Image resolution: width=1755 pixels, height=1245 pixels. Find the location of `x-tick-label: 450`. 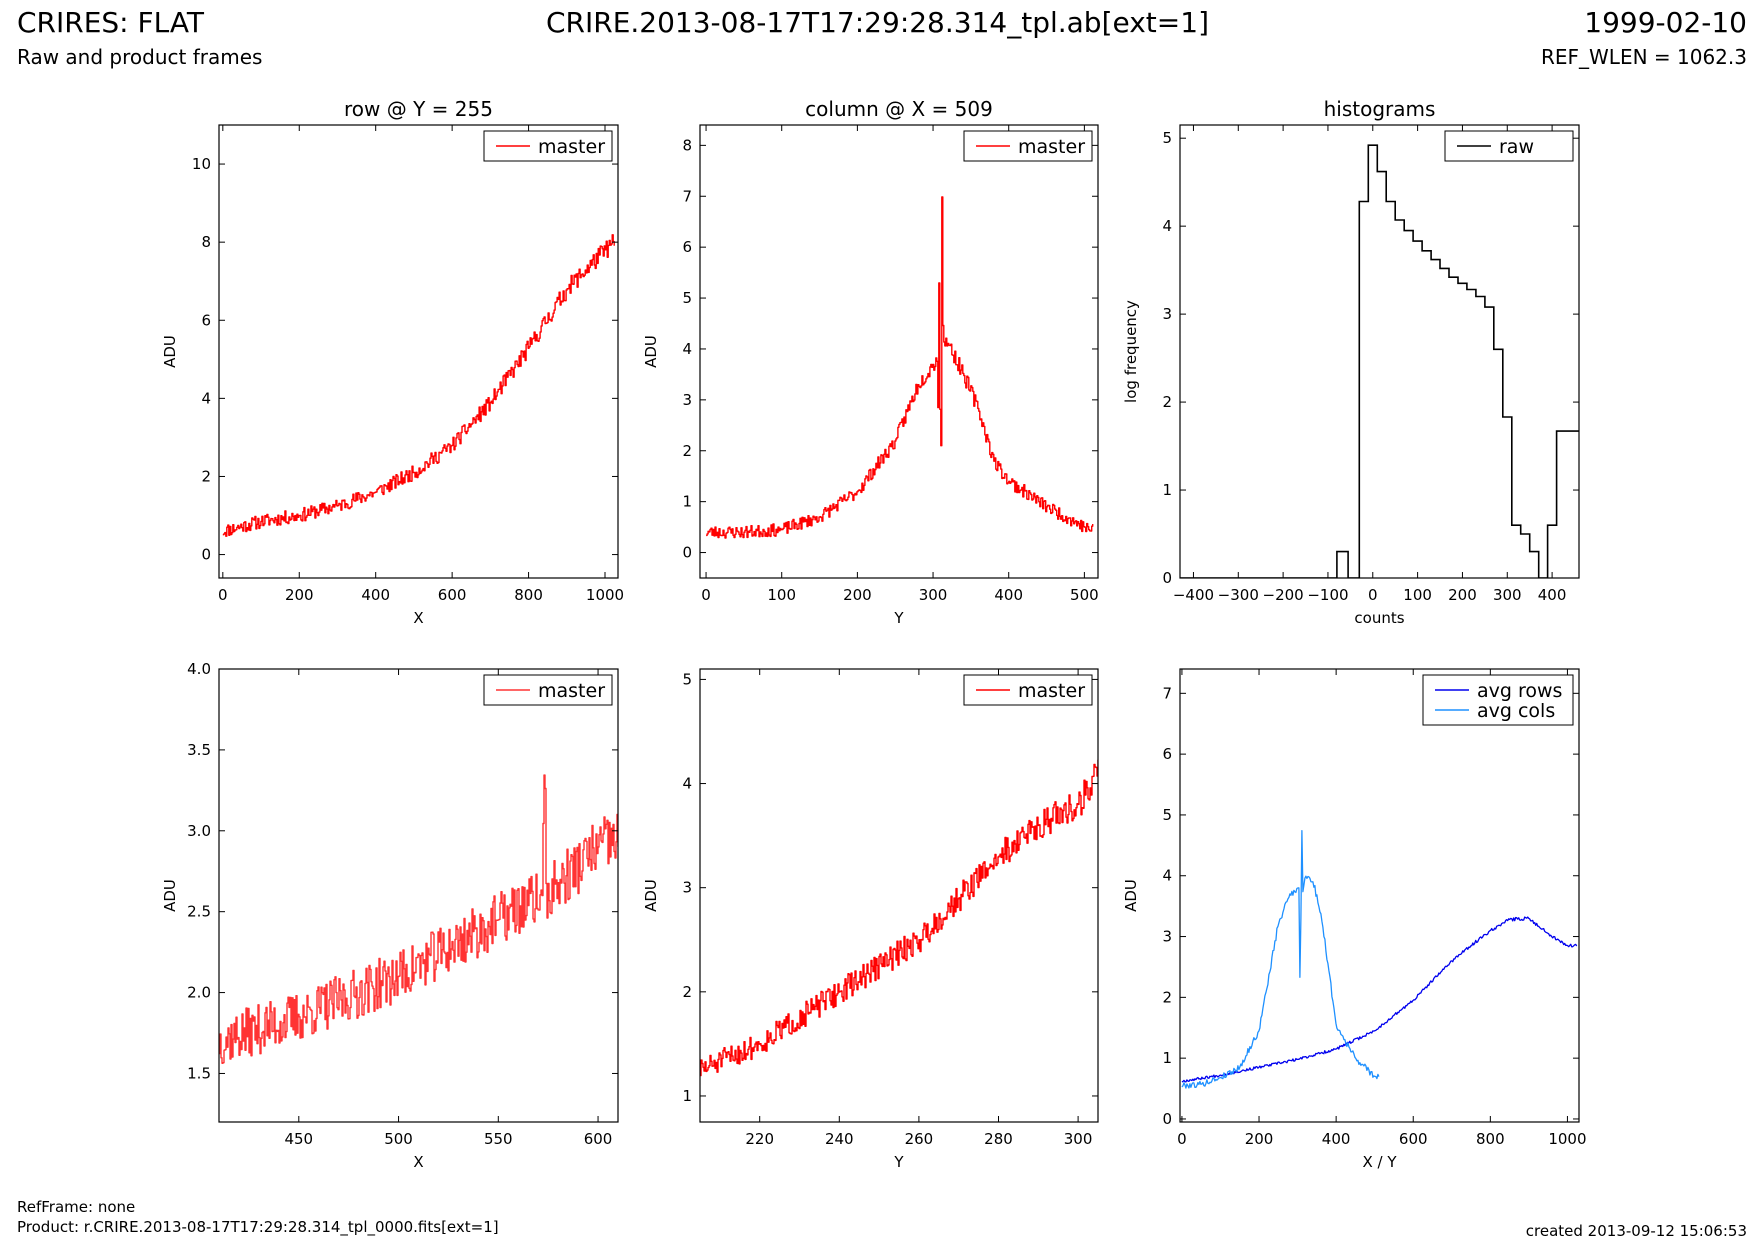

x-tick-label: 450 is located at coordinates (298, 1139).